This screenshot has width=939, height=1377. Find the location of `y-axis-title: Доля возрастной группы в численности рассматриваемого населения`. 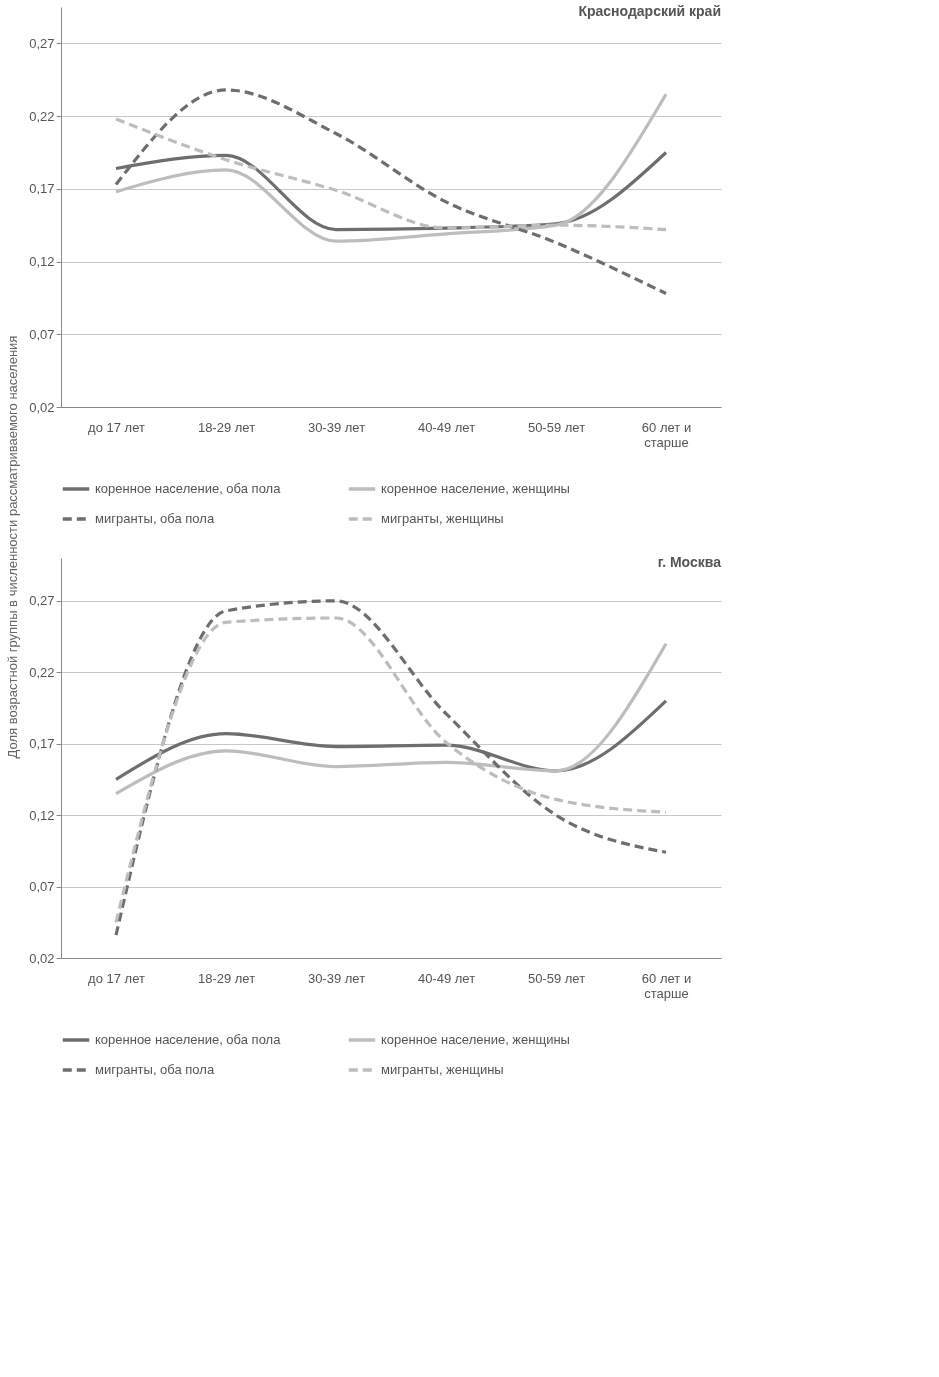

y-axis-title: Доля возрастной группы в численности рассматриваемого населения is located at coordinates (12, 547).